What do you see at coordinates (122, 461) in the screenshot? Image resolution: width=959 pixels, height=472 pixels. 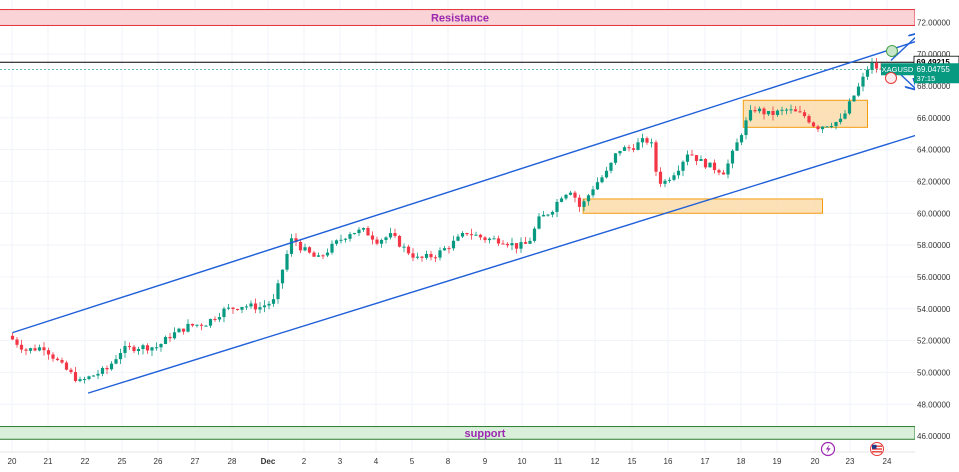 I see `x-tick-label: 25` at bounding box center [122, 461].